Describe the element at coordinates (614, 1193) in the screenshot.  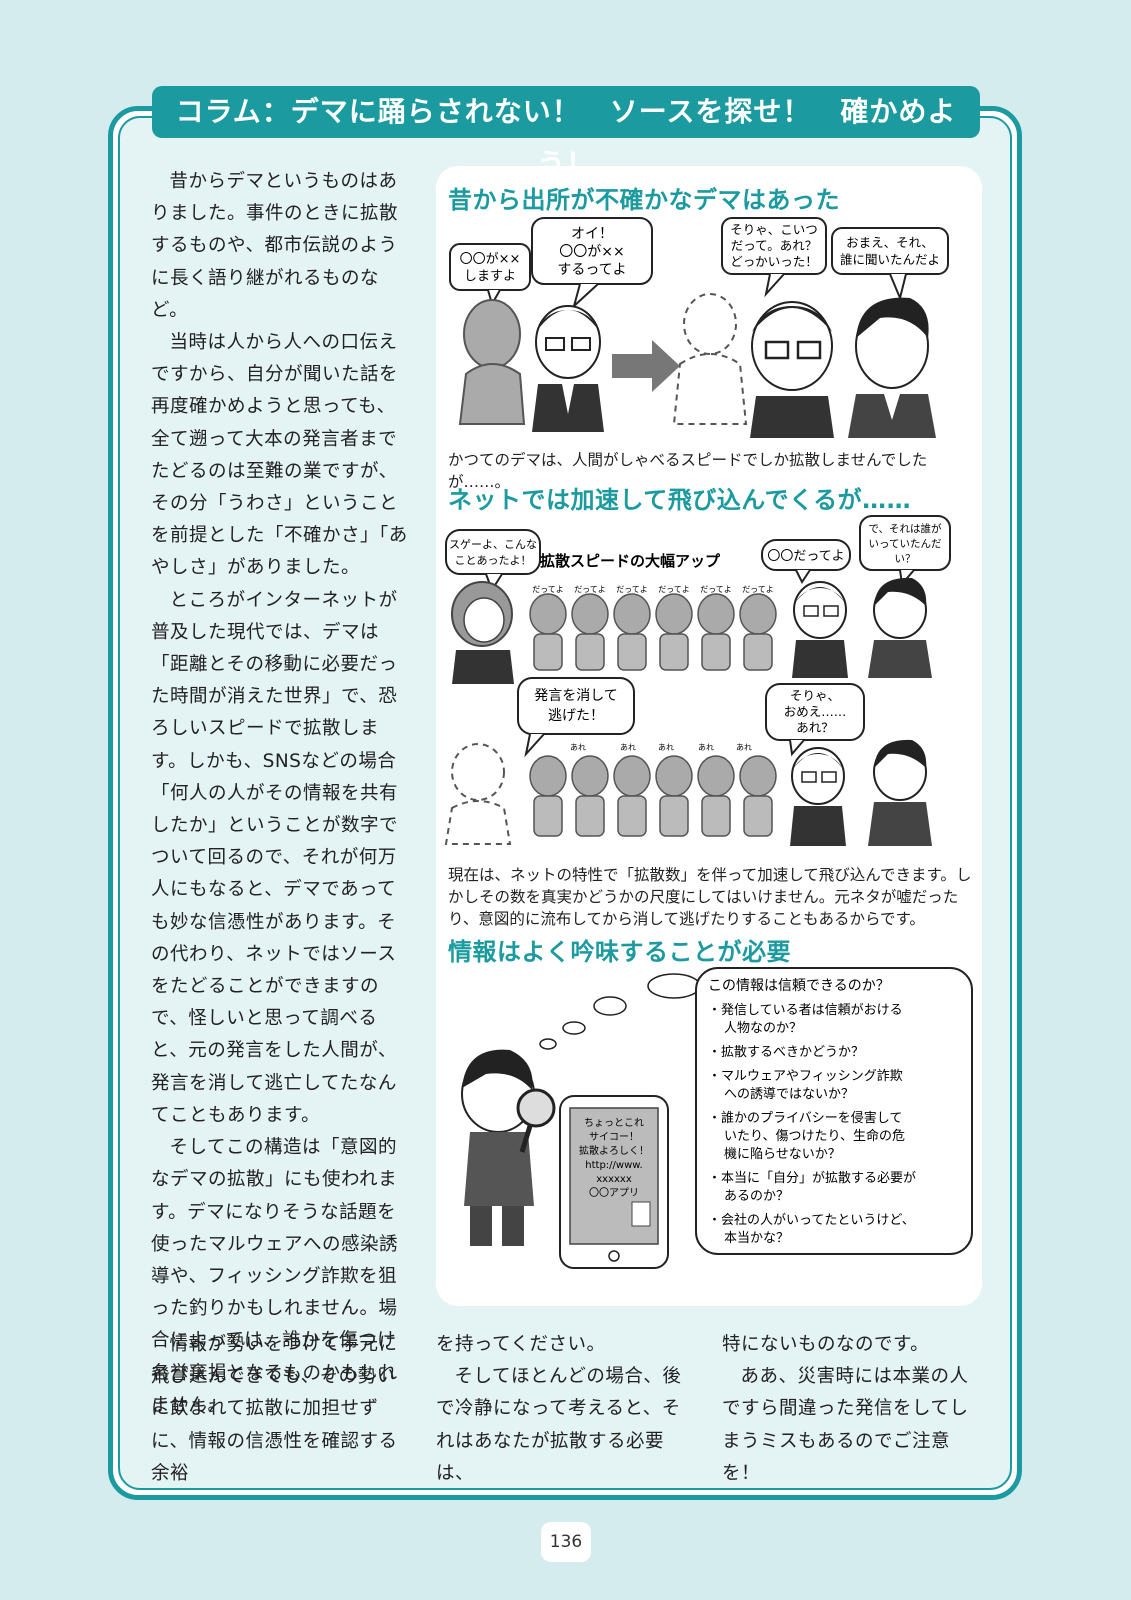
I see `phone-text-line: 〇〇アプリ` at that location.